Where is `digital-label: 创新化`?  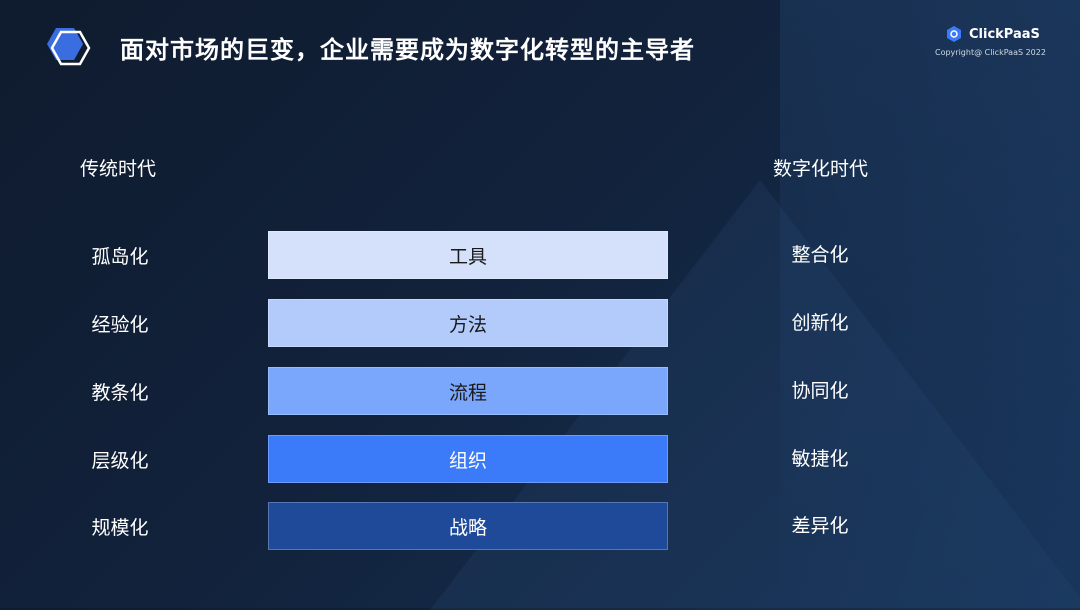
digital-label: 创新化 is located at coordinates (820, 323).